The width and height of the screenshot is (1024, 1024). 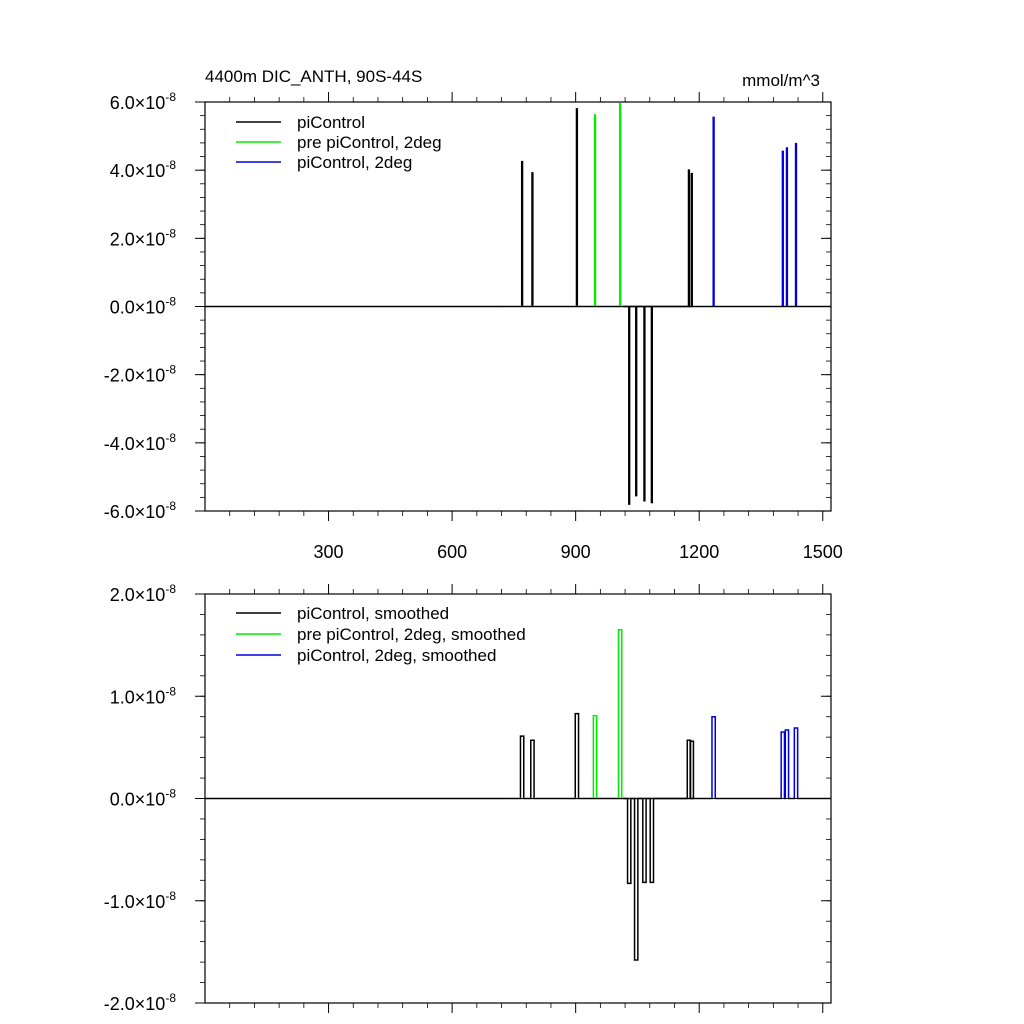 What do you see at coordinates (140, 442) in the screenshot?
I see `y-tick-label: -4.0×10⁻⁸` at bounding box center [140, 442].